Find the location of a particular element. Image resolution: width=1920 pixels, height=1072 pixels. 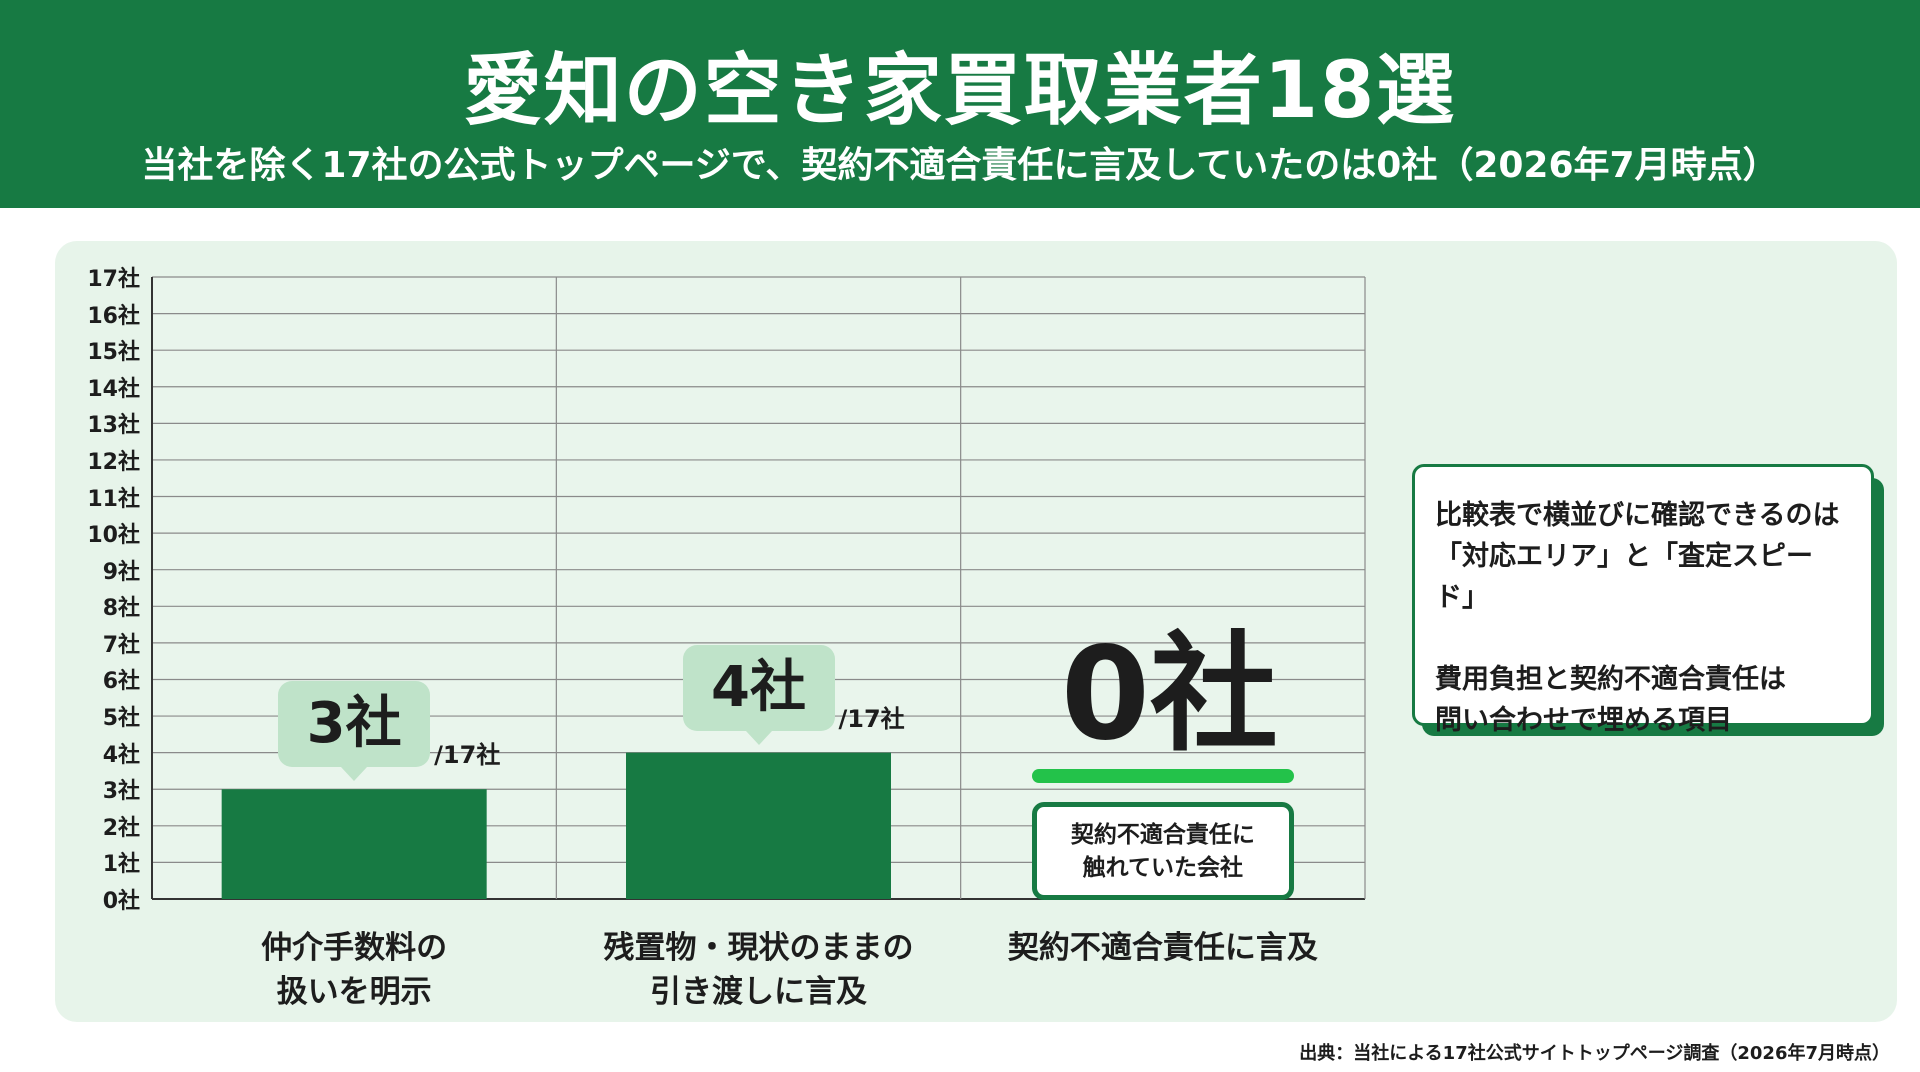

y-tick-label: 0社 is located at coordinates (121, 901).